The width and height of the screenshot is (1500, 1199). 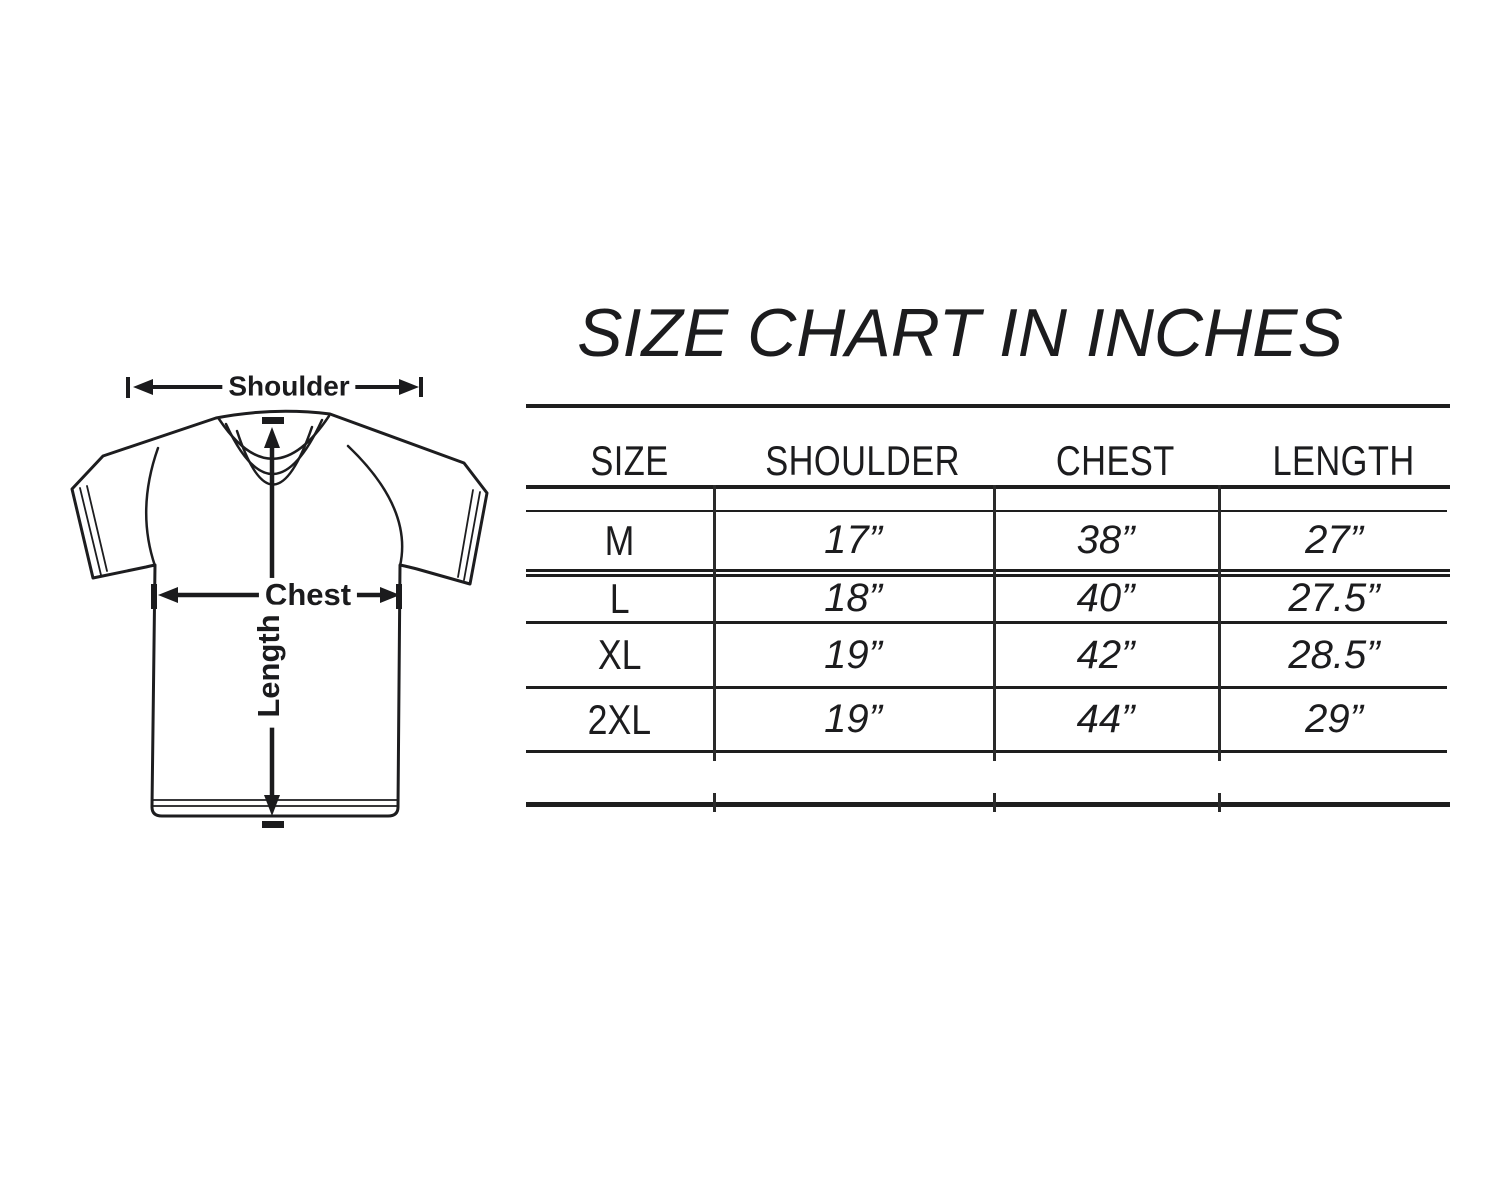 What do you see at coordinates (619, 540) in the screenshot?
I see `cell-size: M` at bounding box center [619, 540].